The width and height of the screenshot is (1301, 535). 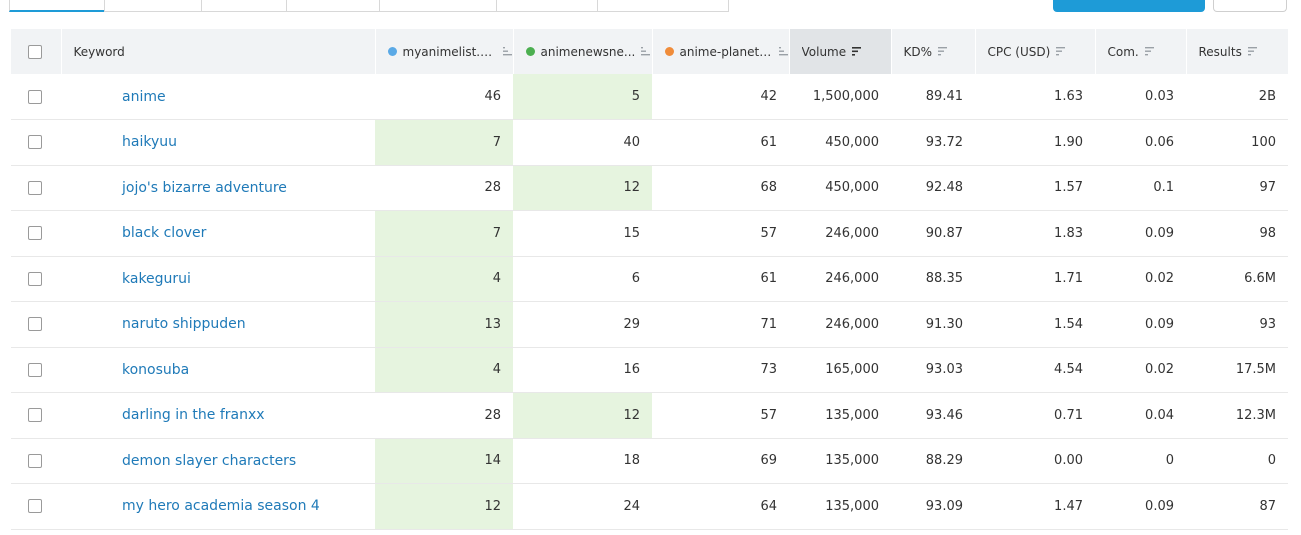 What do you see at coordinates (218, 51) in the screenshot?
I see `keyword-header: Keyword` at bounding box center [218, 51].